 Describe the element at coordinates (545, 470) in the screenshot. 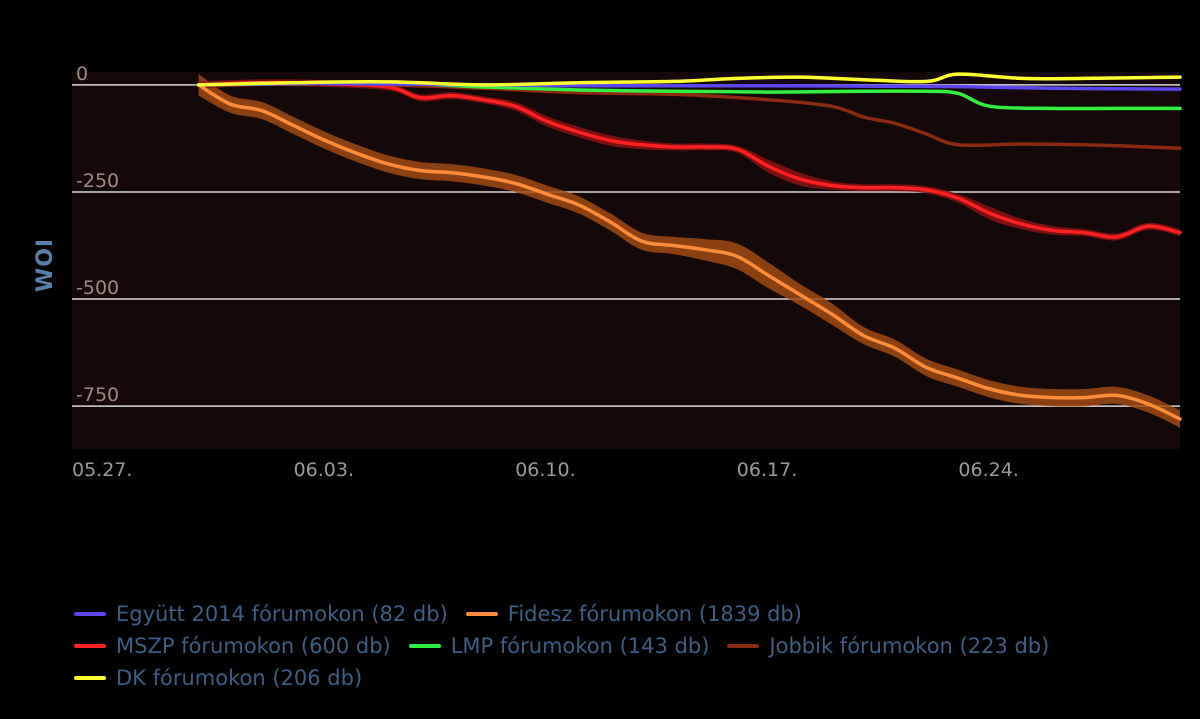

I see `x-tick-label: 06.10.` at that location.